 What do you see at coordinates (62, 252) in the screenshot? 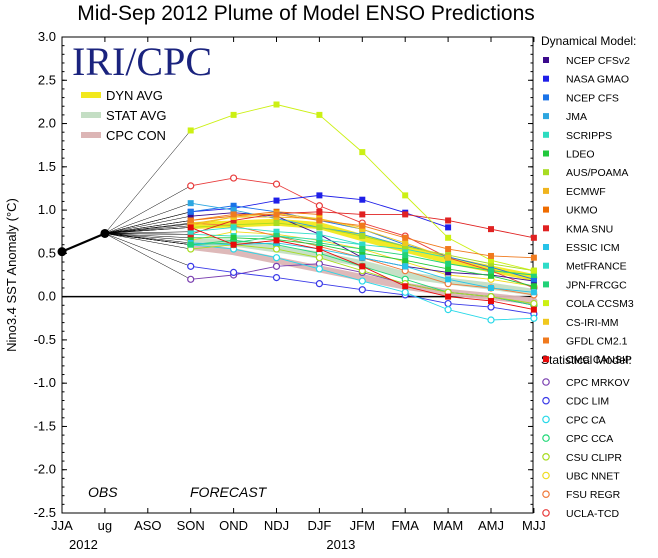
I see `observed-point` at bounding box center [62, 252].